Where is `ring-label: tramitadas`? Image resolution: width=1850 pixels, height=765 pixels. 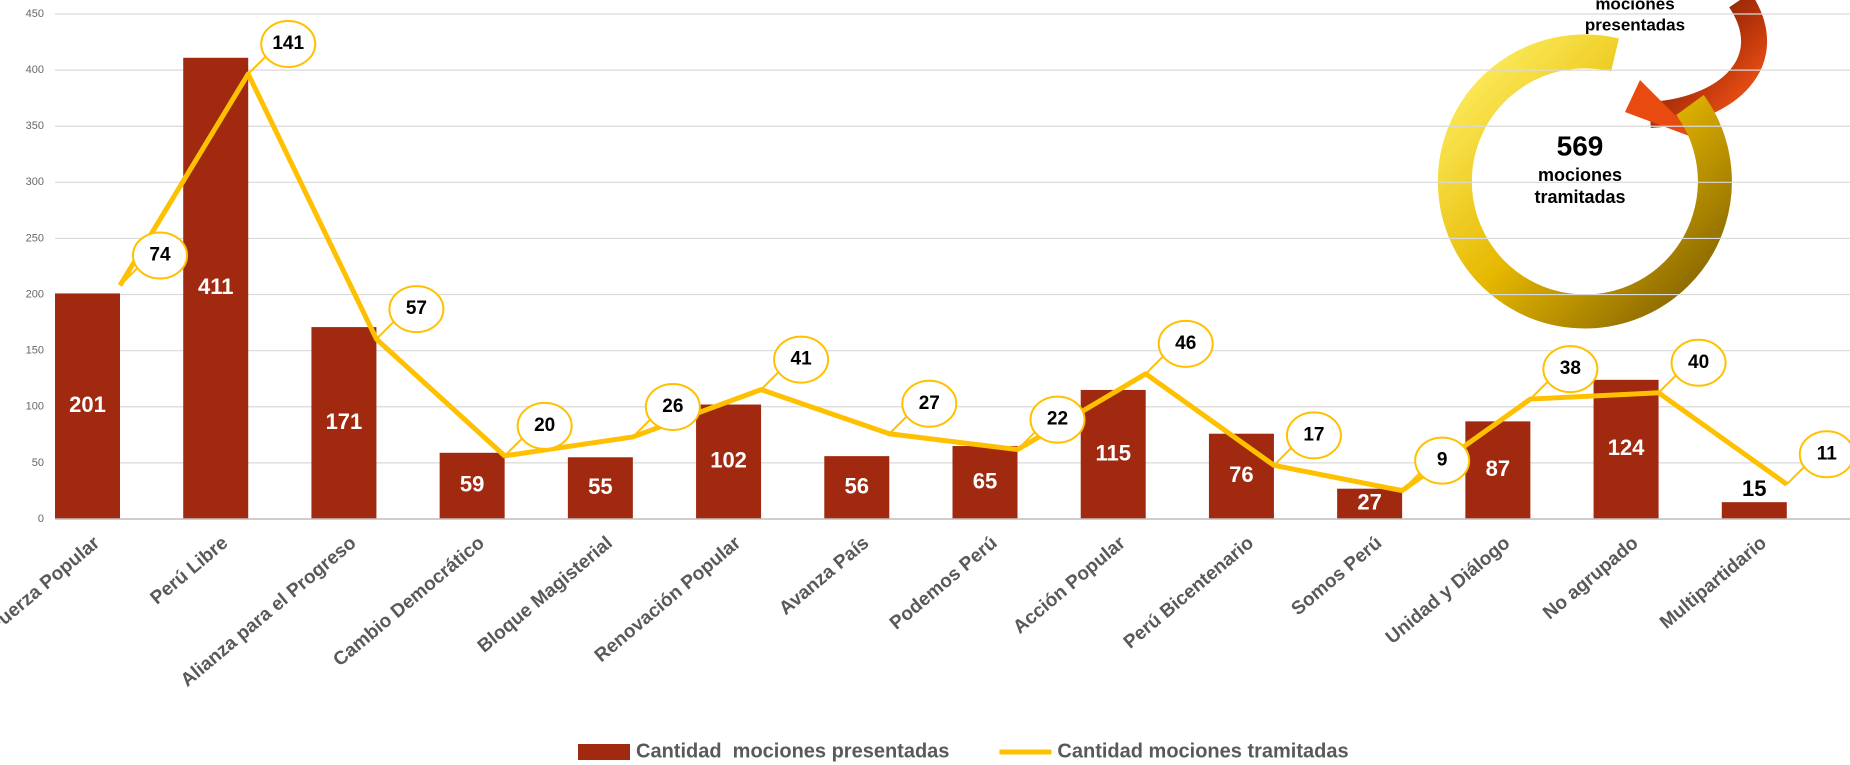 ring-label: tramitadas is located at coordinates (1579, 197).